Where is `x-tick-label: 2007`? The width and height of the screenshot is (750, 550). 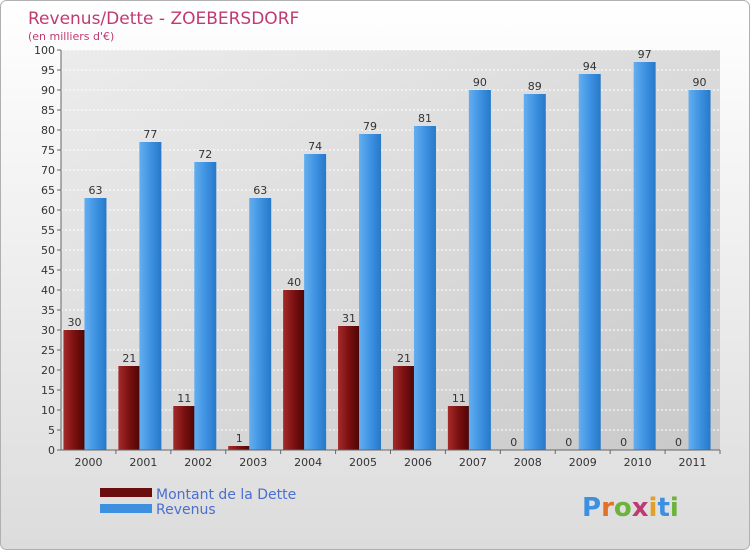
x-tick-label: 2007 is located at coordinates (473, 462).